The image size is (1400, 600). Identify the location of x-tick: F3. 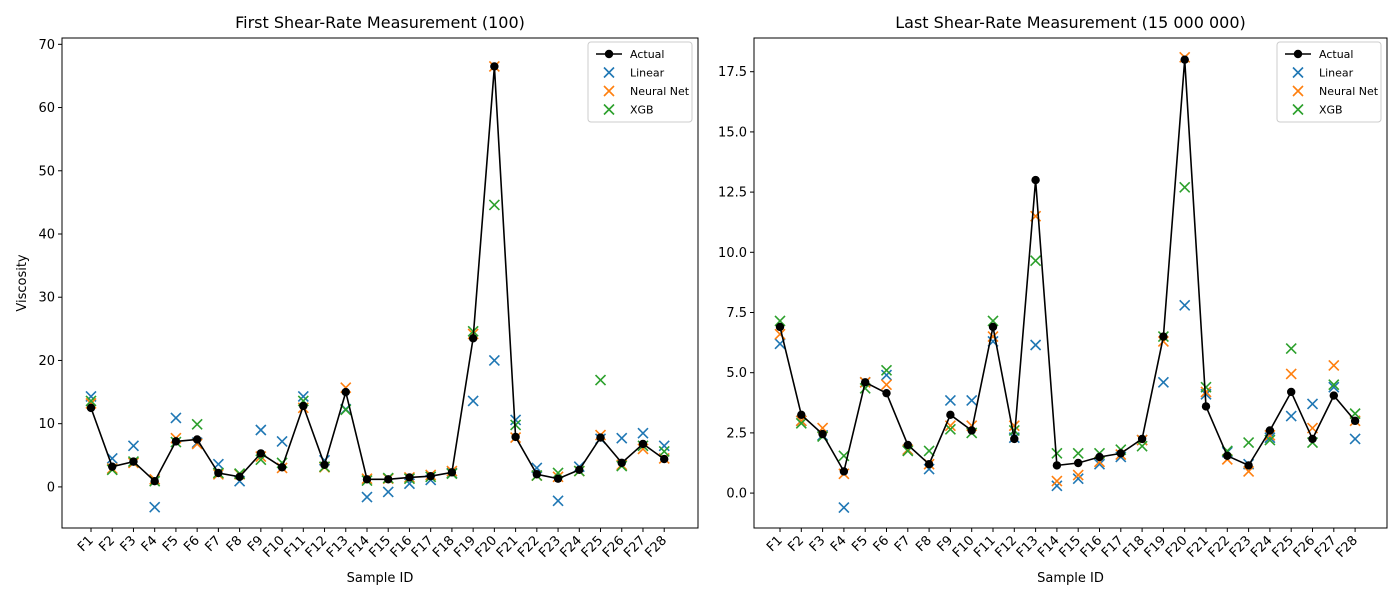
(128, 541).